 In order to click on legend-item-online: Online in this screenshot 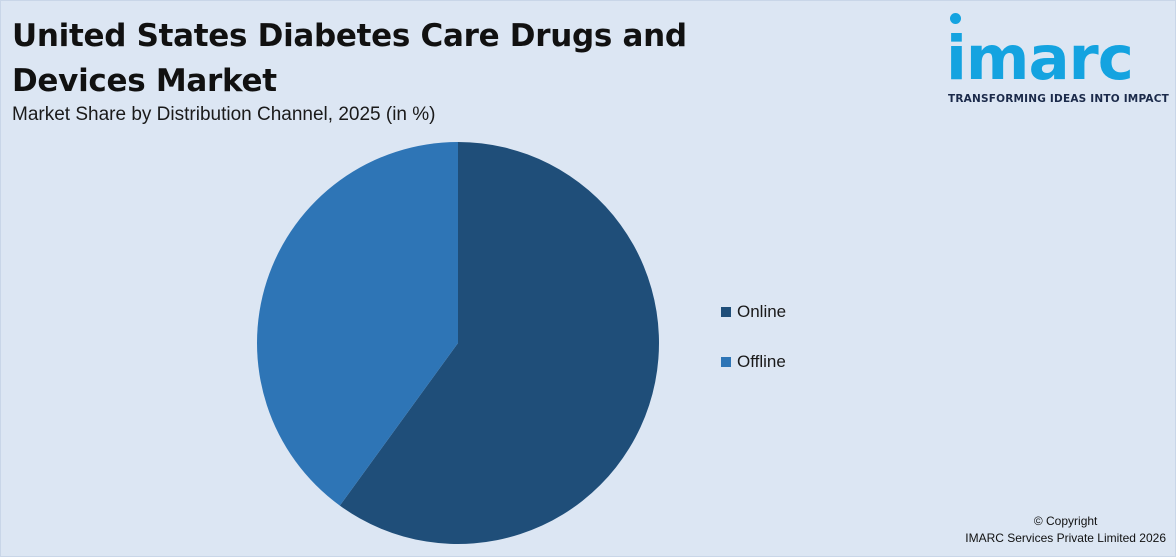, I will do `click(753, 312)`.